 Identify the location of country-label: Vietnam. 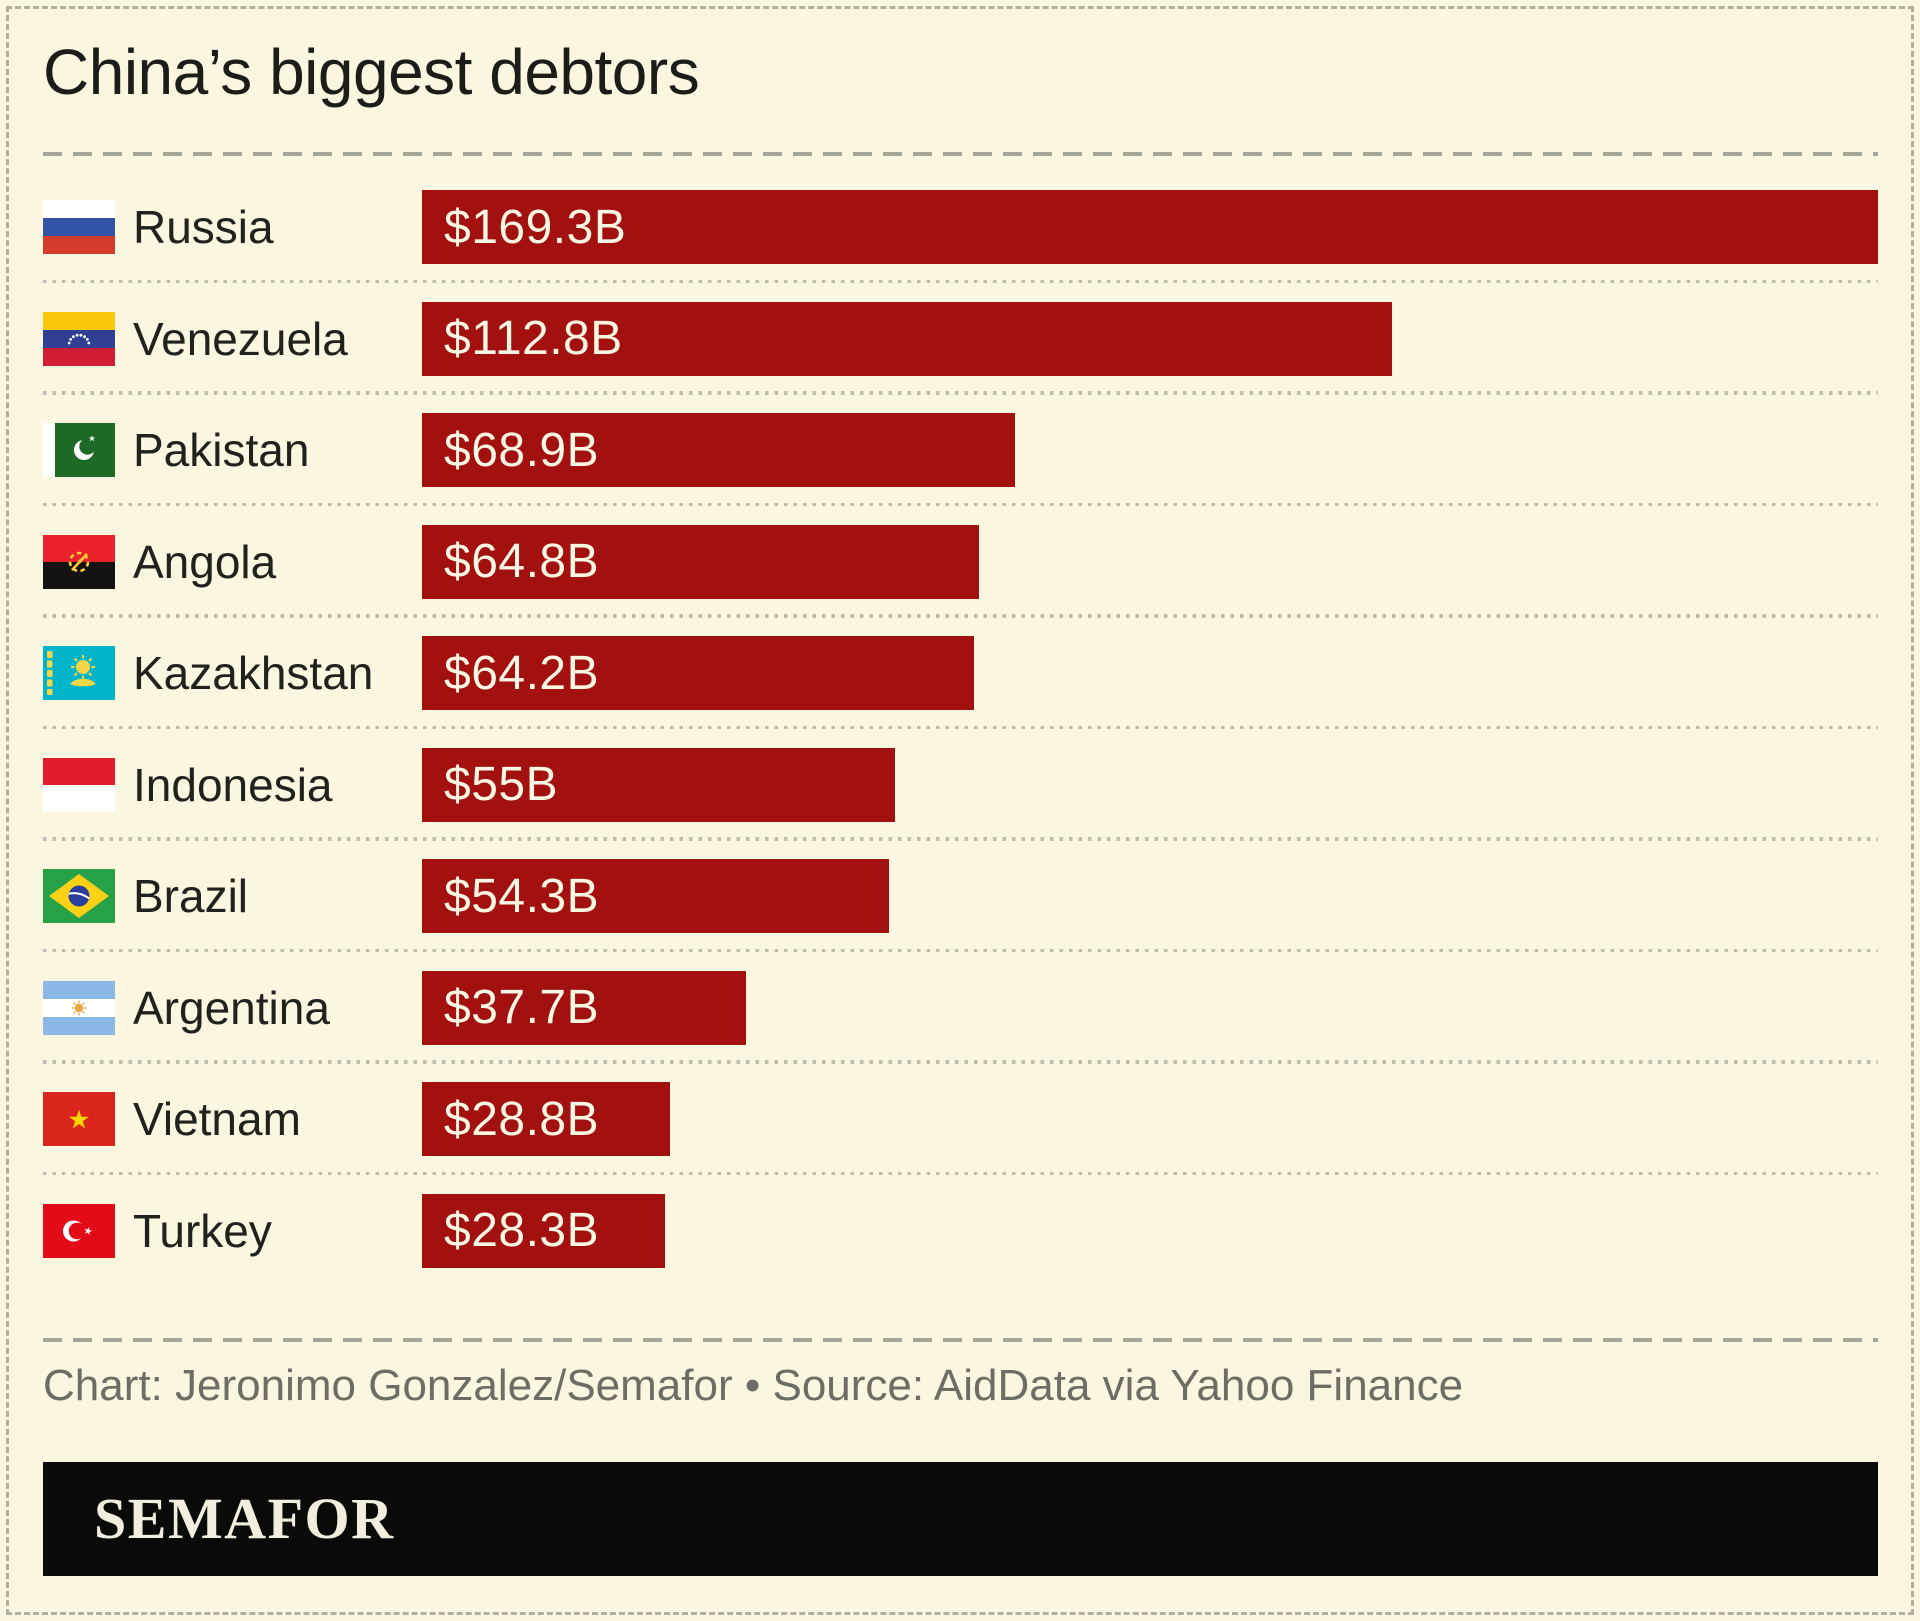
(217, 1119).